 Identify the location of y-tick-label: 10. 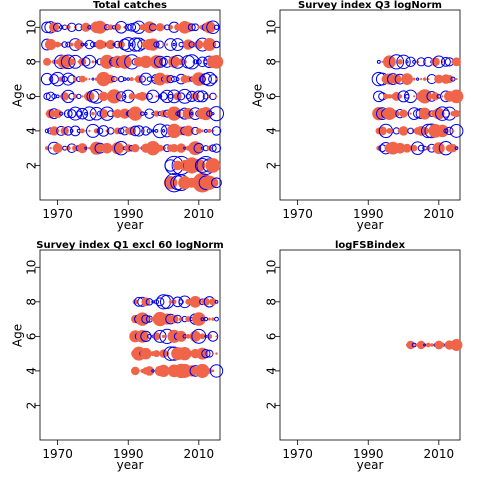
(32, 267).